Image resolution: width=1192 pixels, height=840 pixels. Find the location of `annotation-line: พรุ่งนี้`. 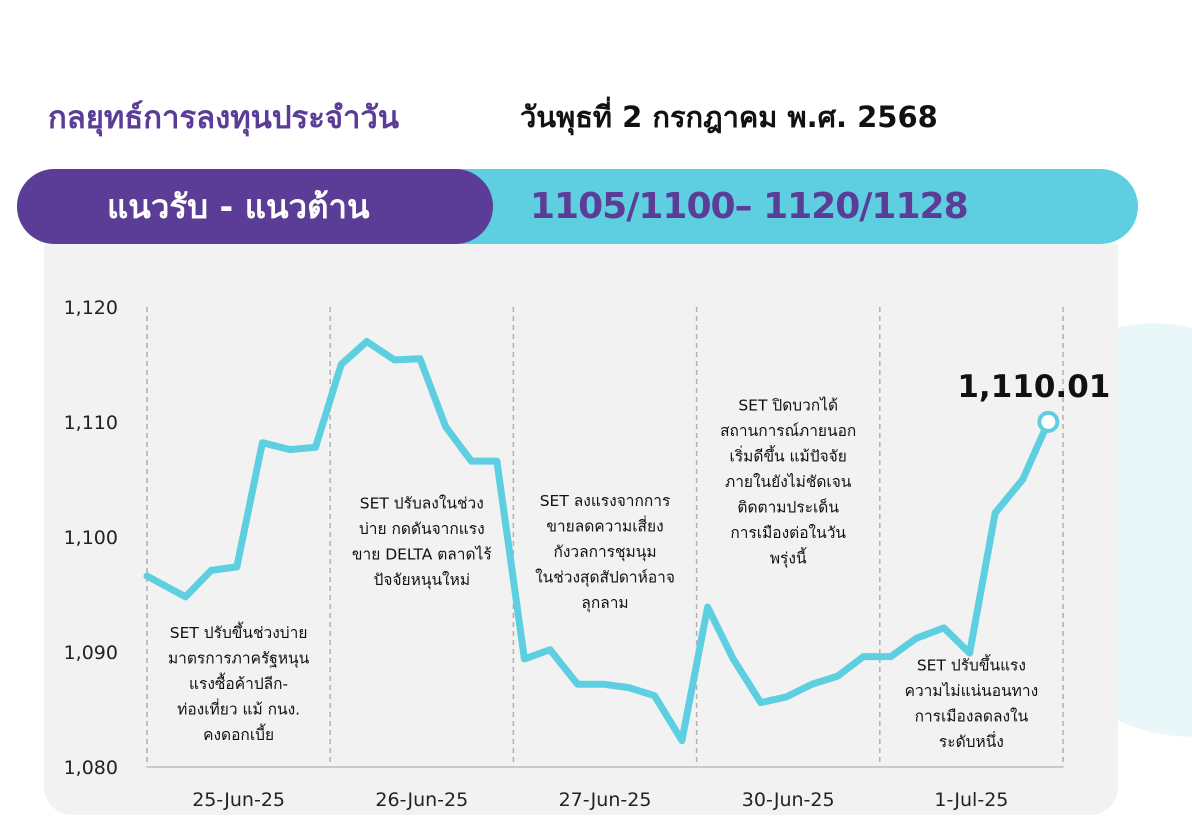

annotation-line: พรุ่งนี้ is located at coordinates (788, 558).